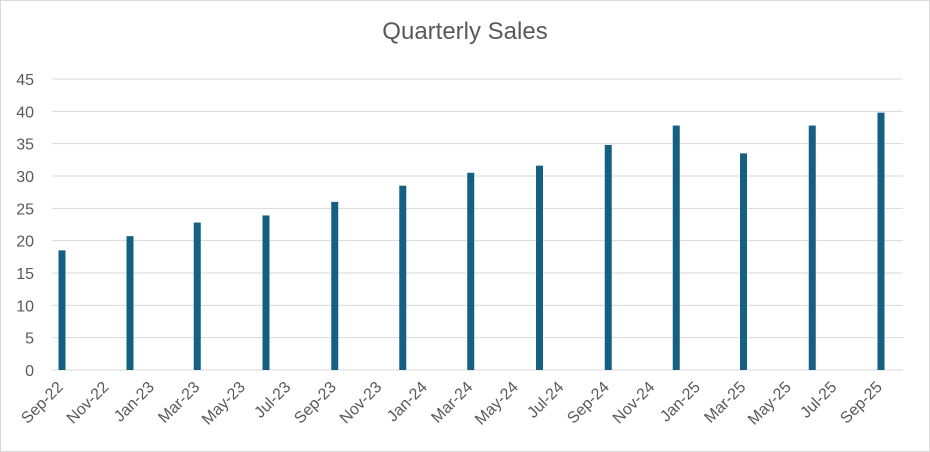 Image resolution: width=930 pixels, height=452 pixels. I want to click on chart-title: Quarterly Sales, so click(465, 31).